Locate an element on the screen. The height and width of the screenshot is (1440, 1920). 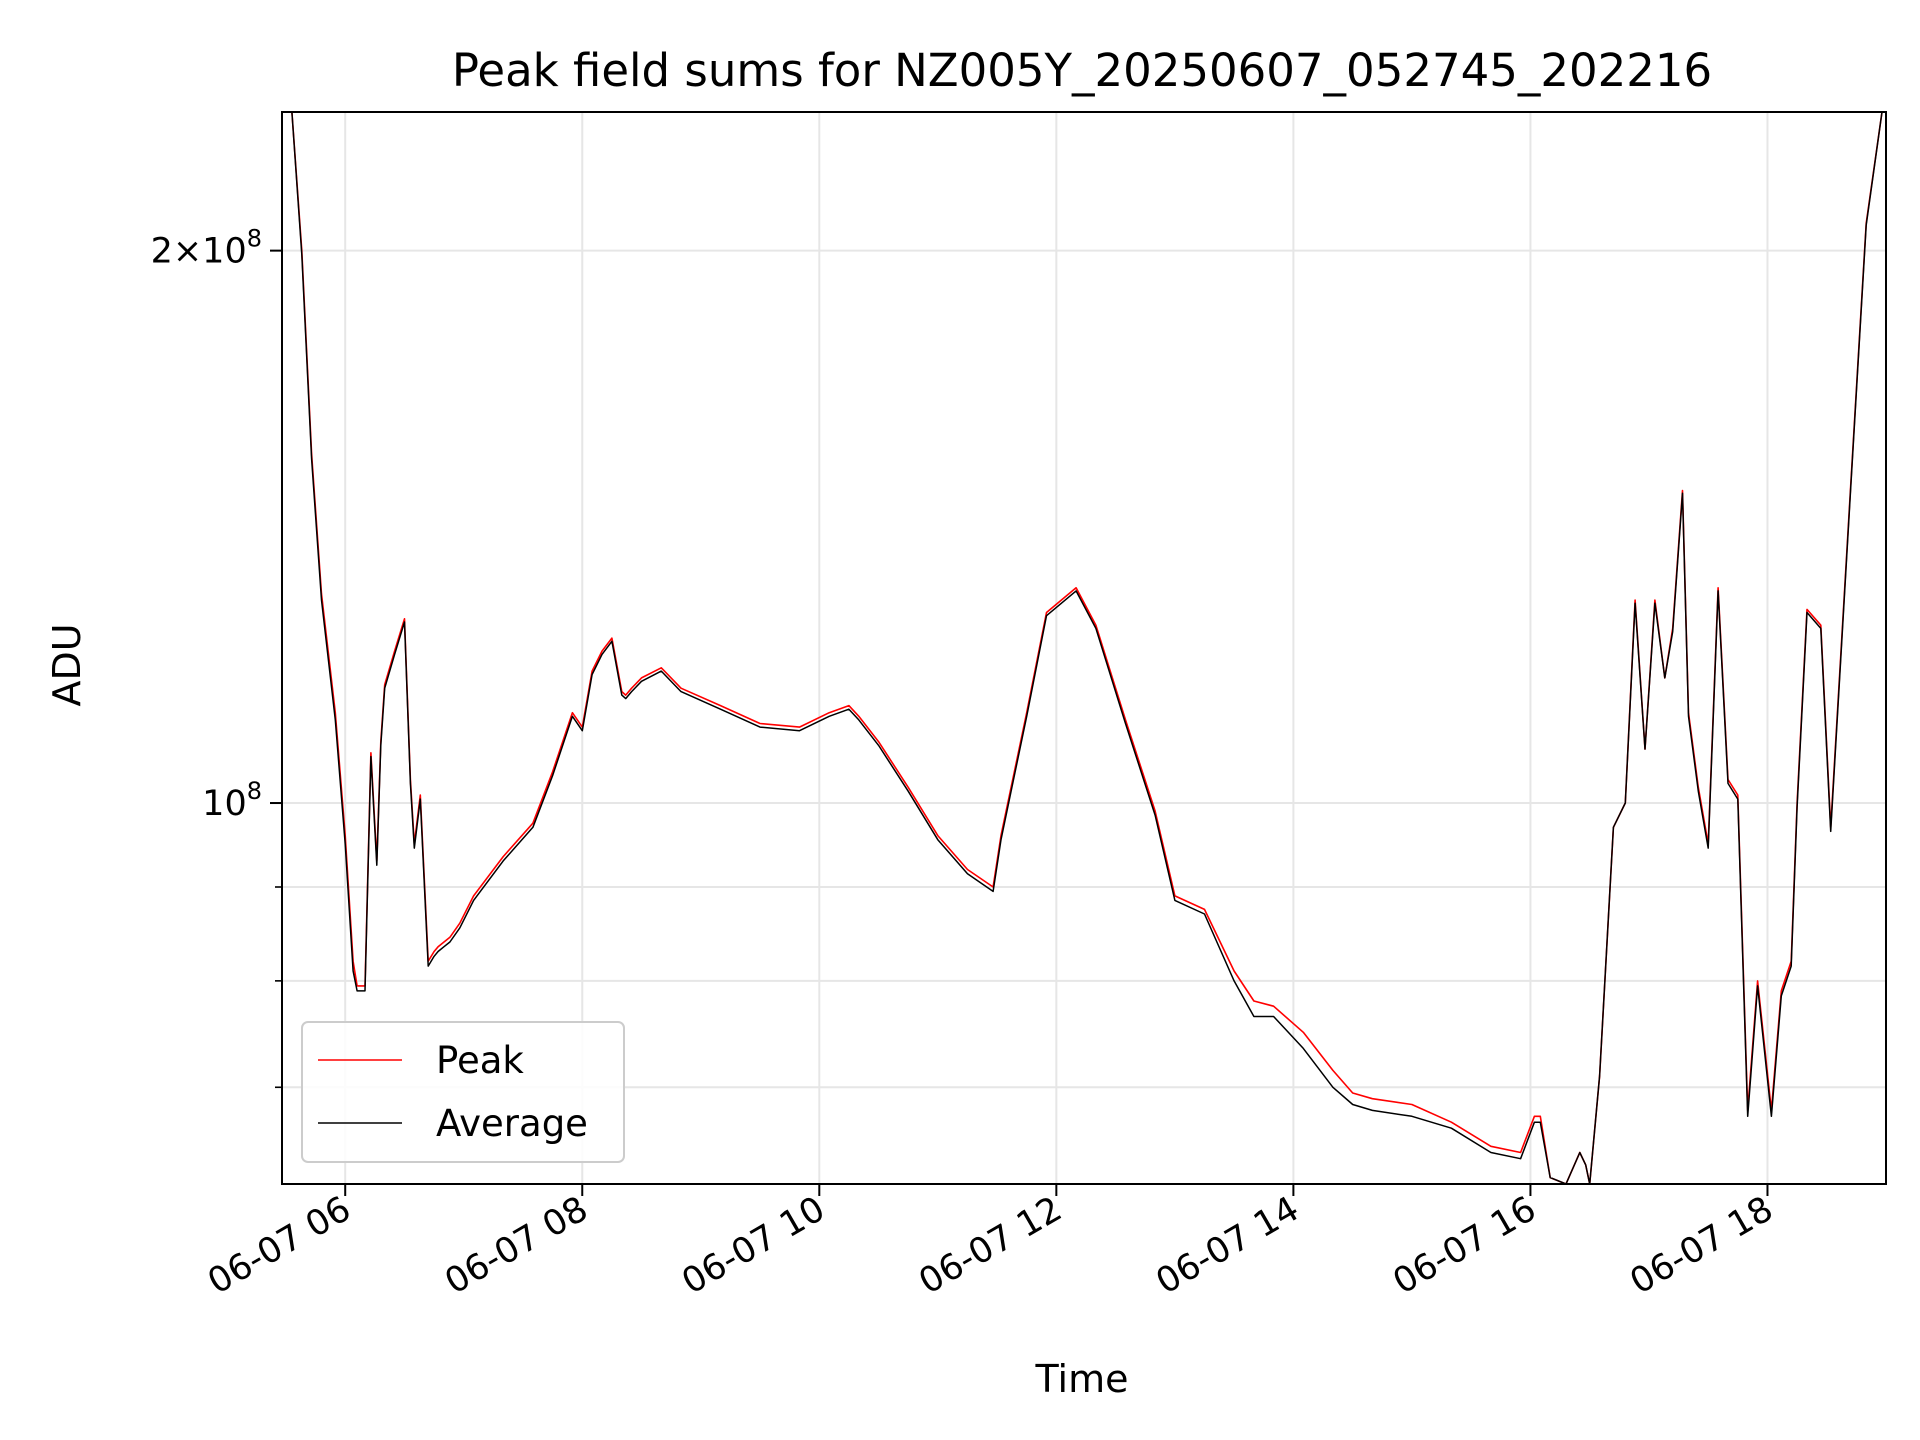
y-tick-label: 108 is located at coordinates (232, 800).